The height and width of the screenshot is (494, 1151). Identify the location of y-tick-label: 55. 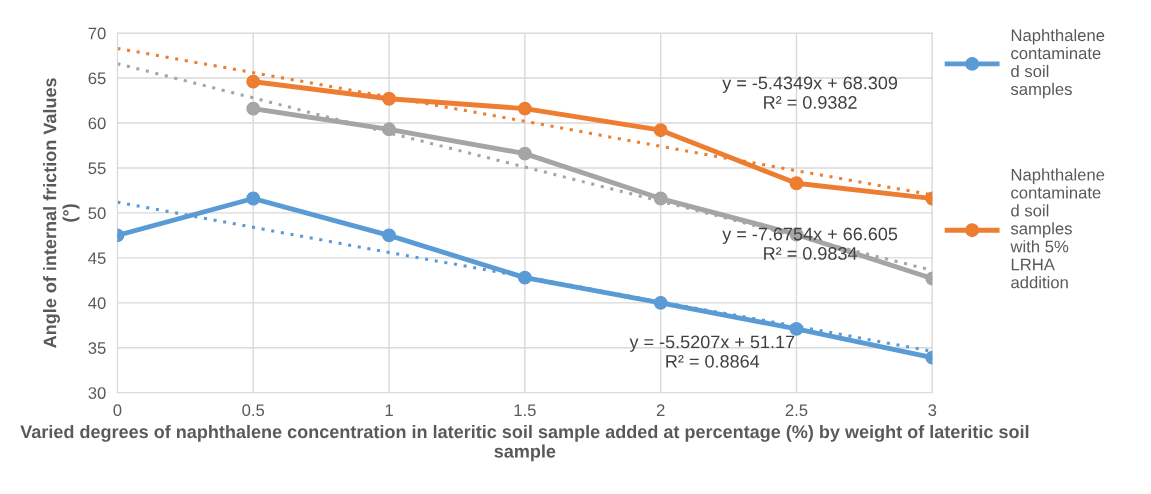
(97, 168).